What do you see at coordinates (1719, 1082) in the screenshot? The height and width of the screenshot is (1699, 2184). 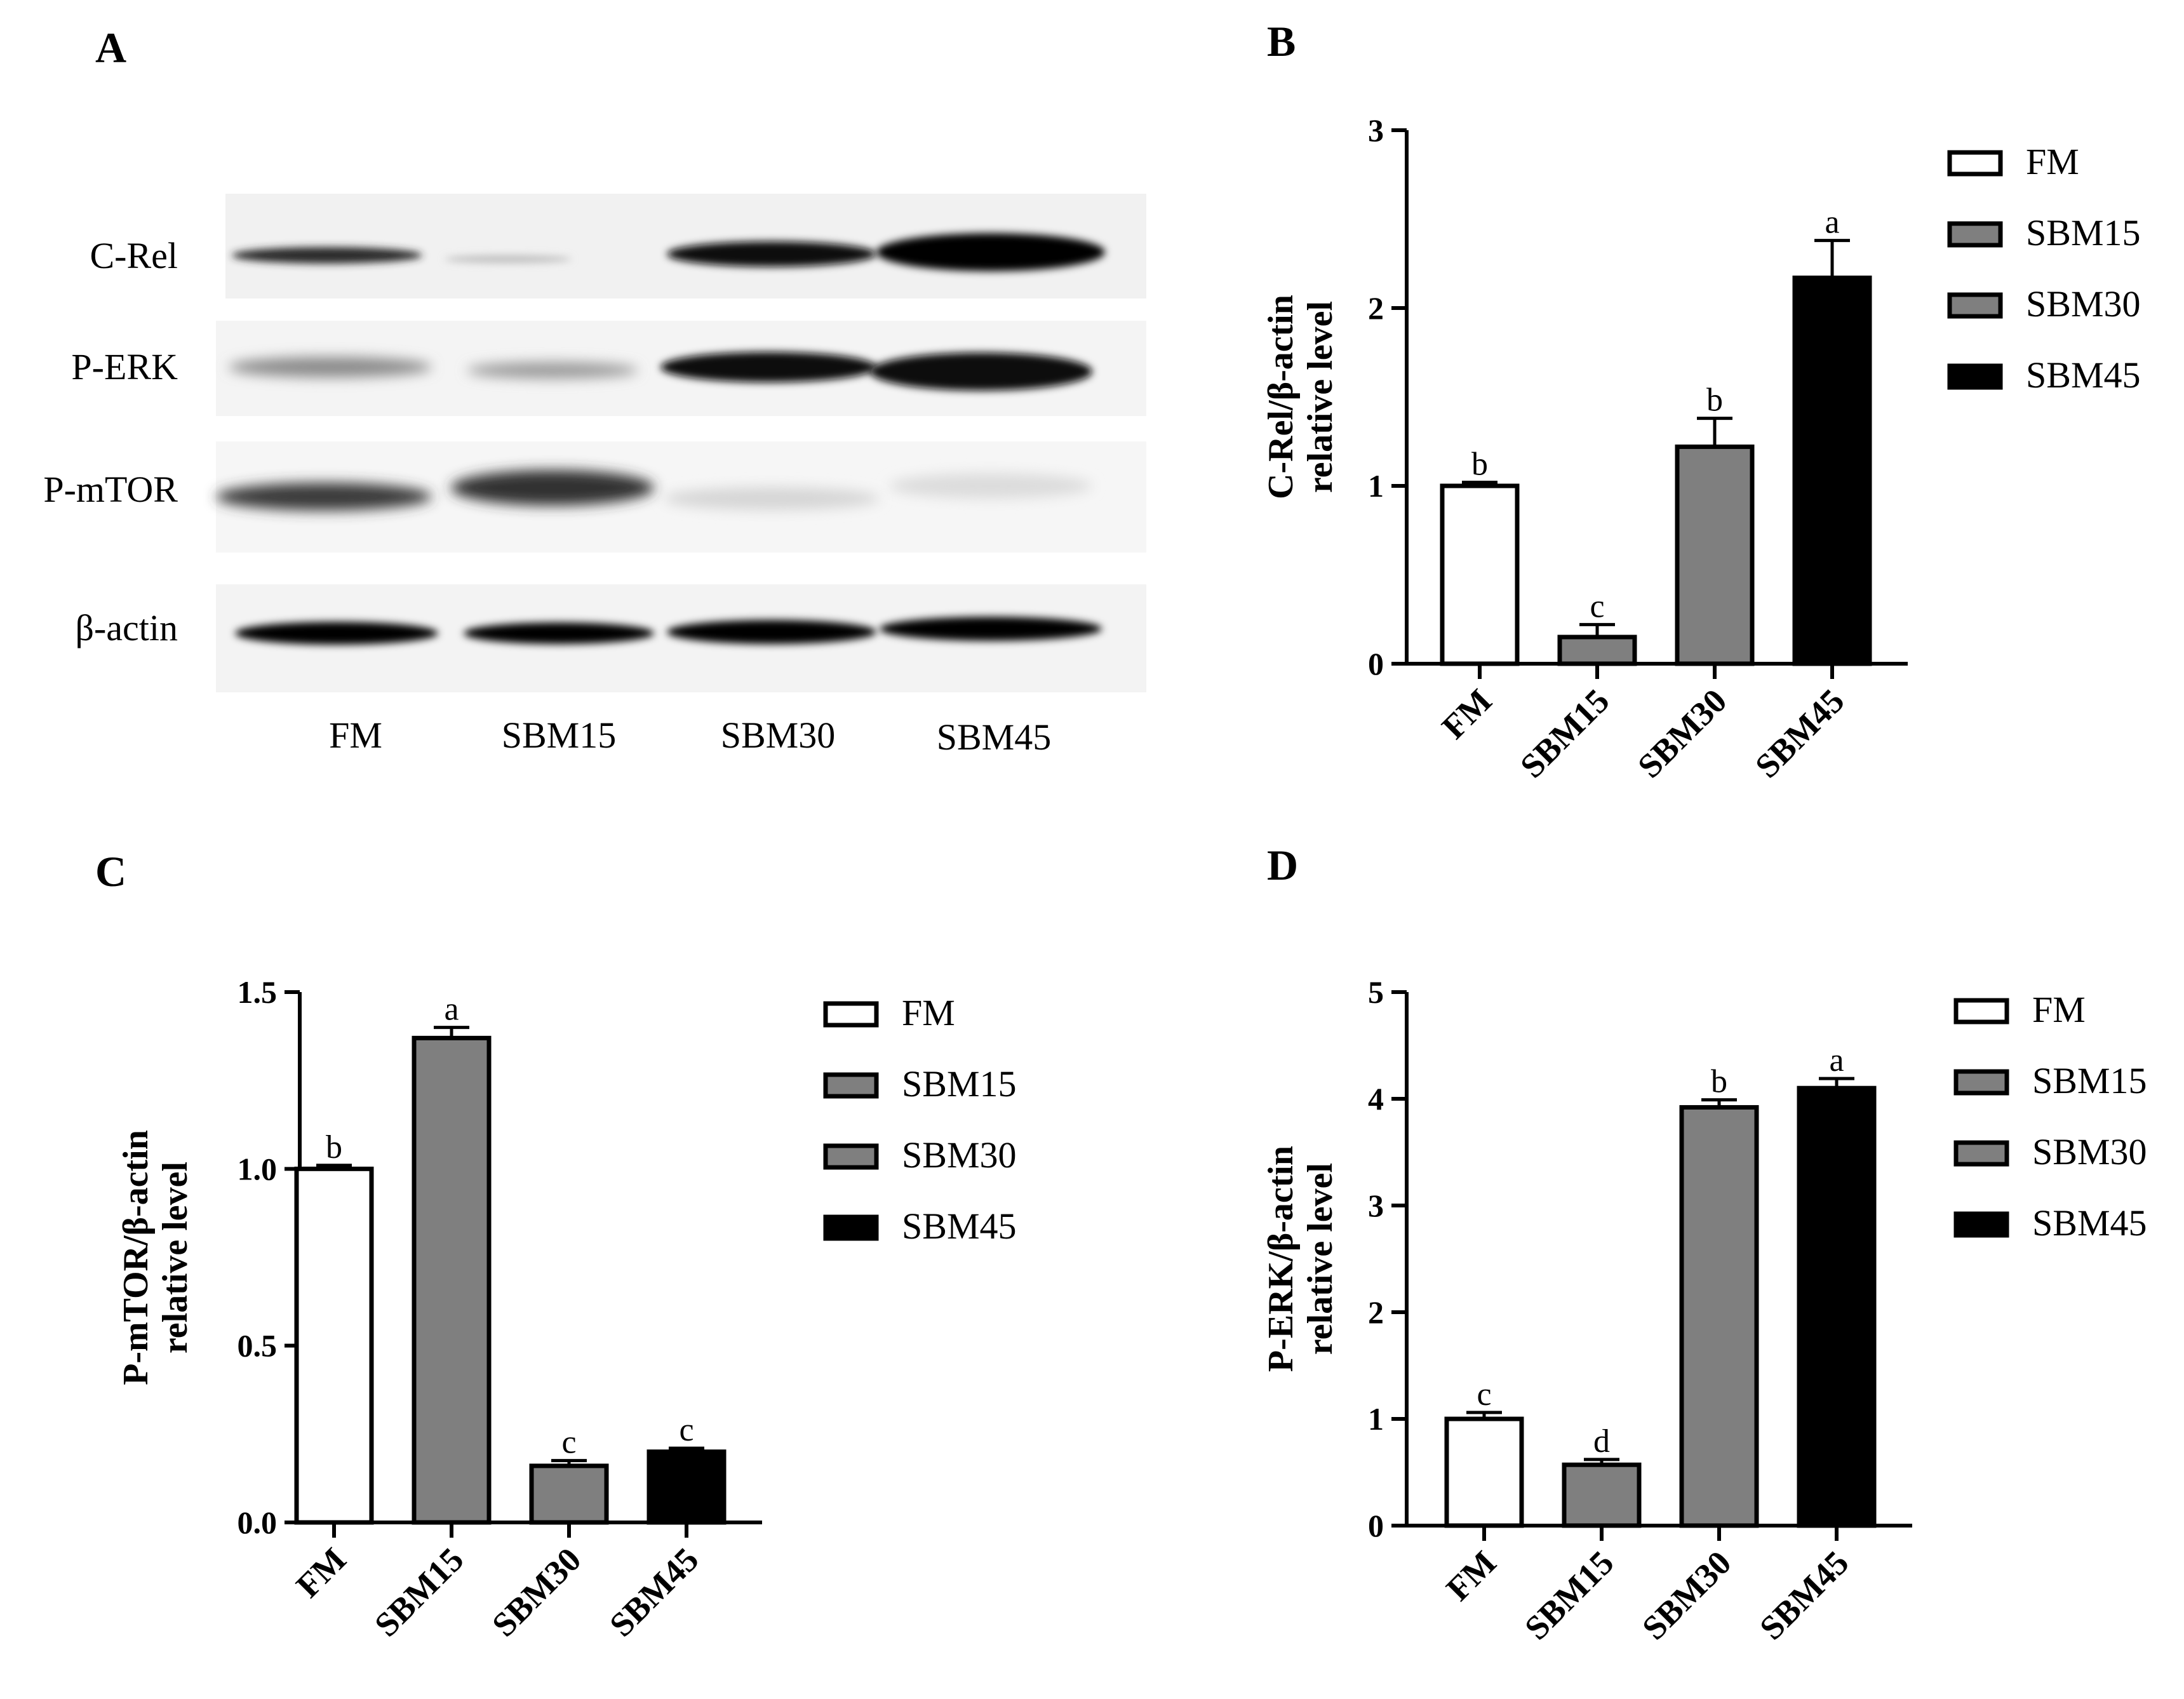 I see `significance-label-sbm30: b` at bounding box center [1719, 1082].